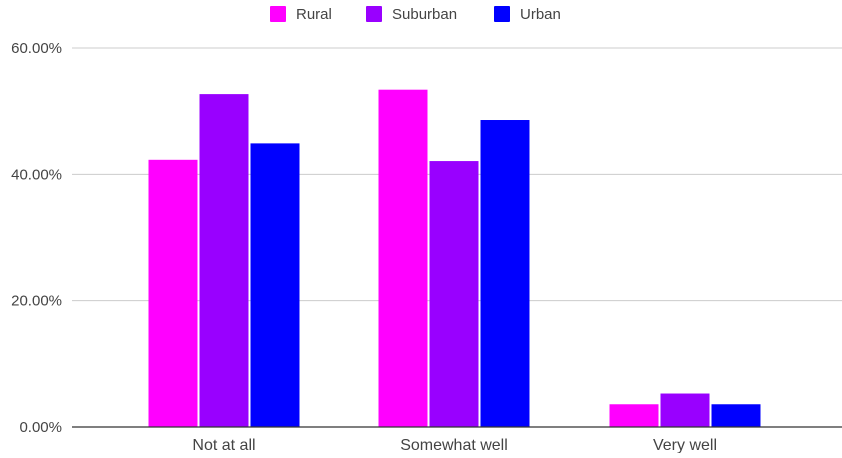 The width and height of the screenshot is (842, 458). What do you see at coordinates (685, 410) in the screenshot?
I see `bar-suburban-very-well` at bounding box center [685, 410].